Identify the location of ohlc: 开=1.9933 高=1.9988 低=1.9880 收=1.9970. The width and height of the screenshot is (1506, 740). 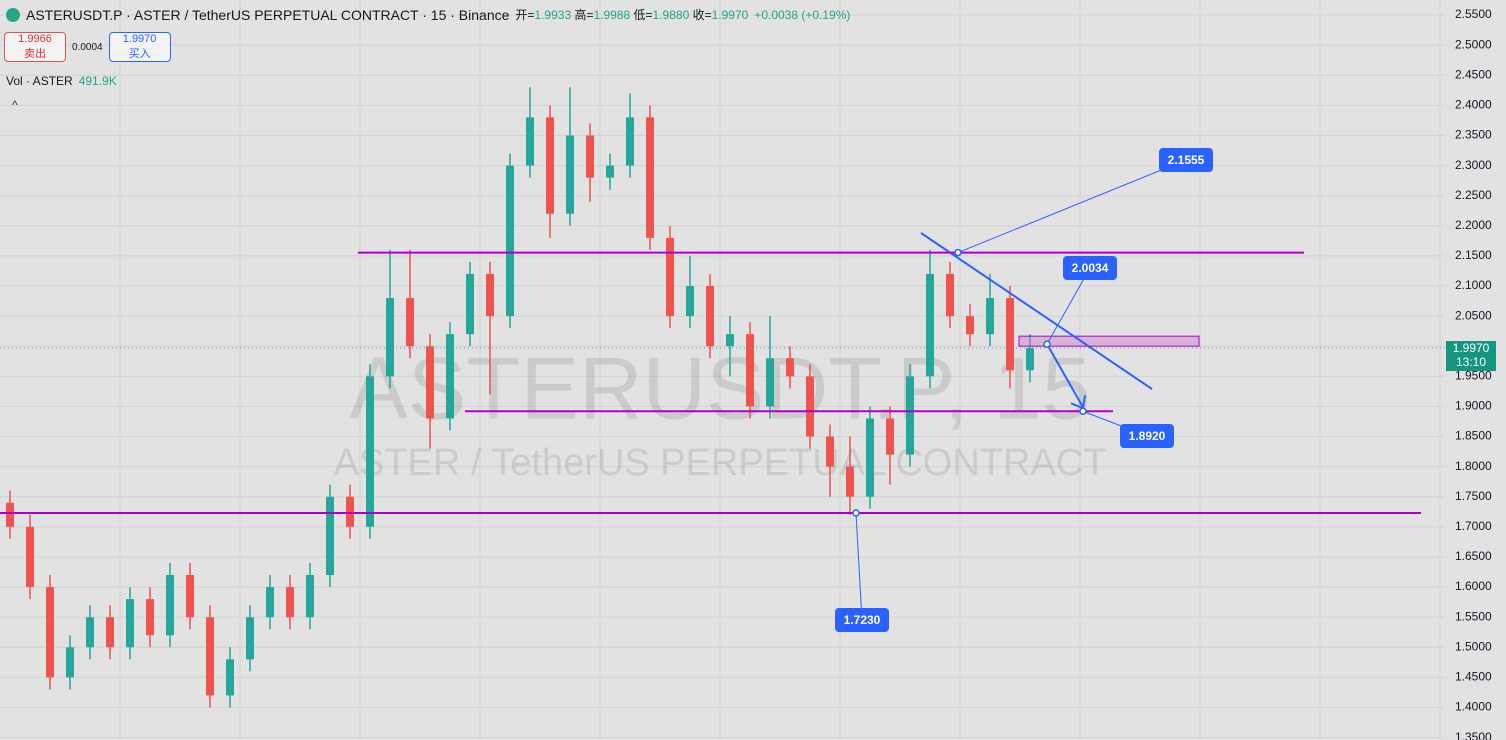
(631, 14).